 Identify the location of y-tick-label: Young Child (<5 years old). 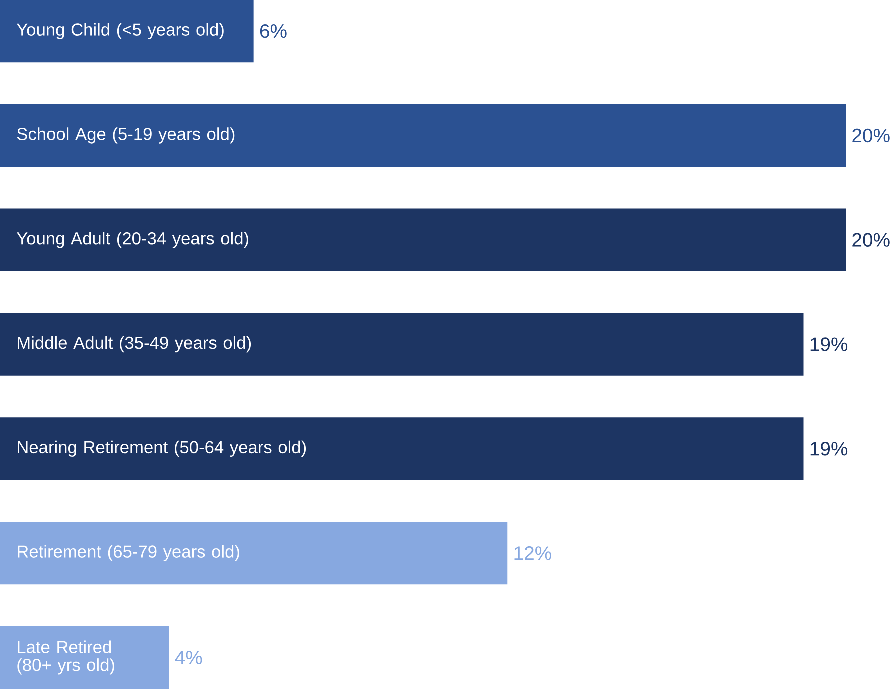
(120, 31).